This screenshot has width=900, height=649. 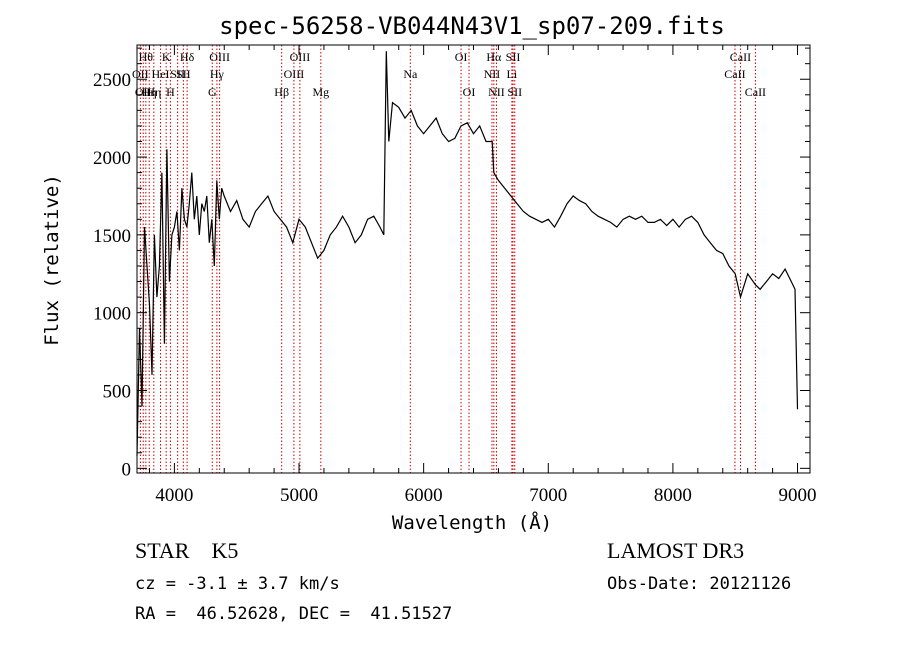 I want to click on chart-title: spec-56258-VB044N43V1_sp07-209.fits, so click(x=472, y=26).